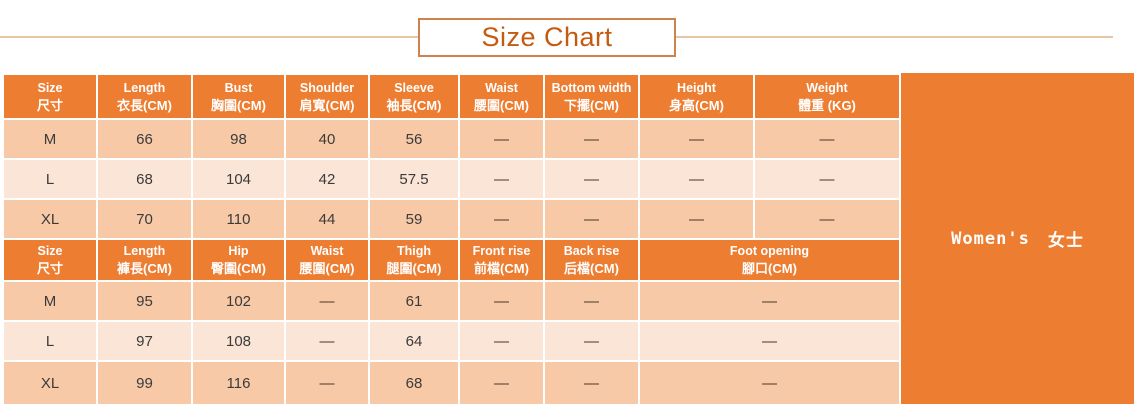 This screenshot has height=404, width=1134. I want to click on tops-row-m: M 66 98 40 56 — — — —, so click(451, 139).